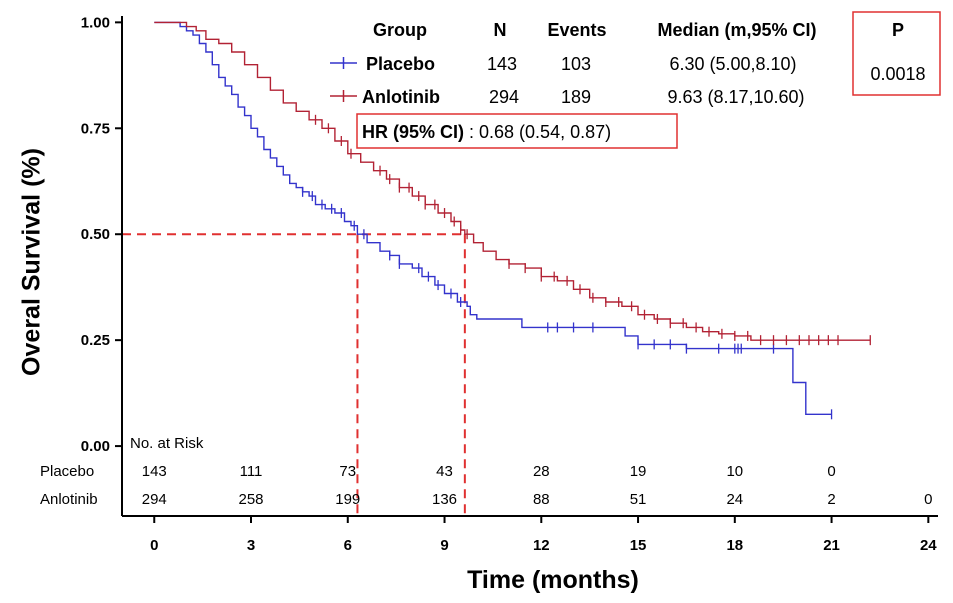 This screenshot has width=953, height=603. I want to click on x-tick-label: 9, so click(444, 545).